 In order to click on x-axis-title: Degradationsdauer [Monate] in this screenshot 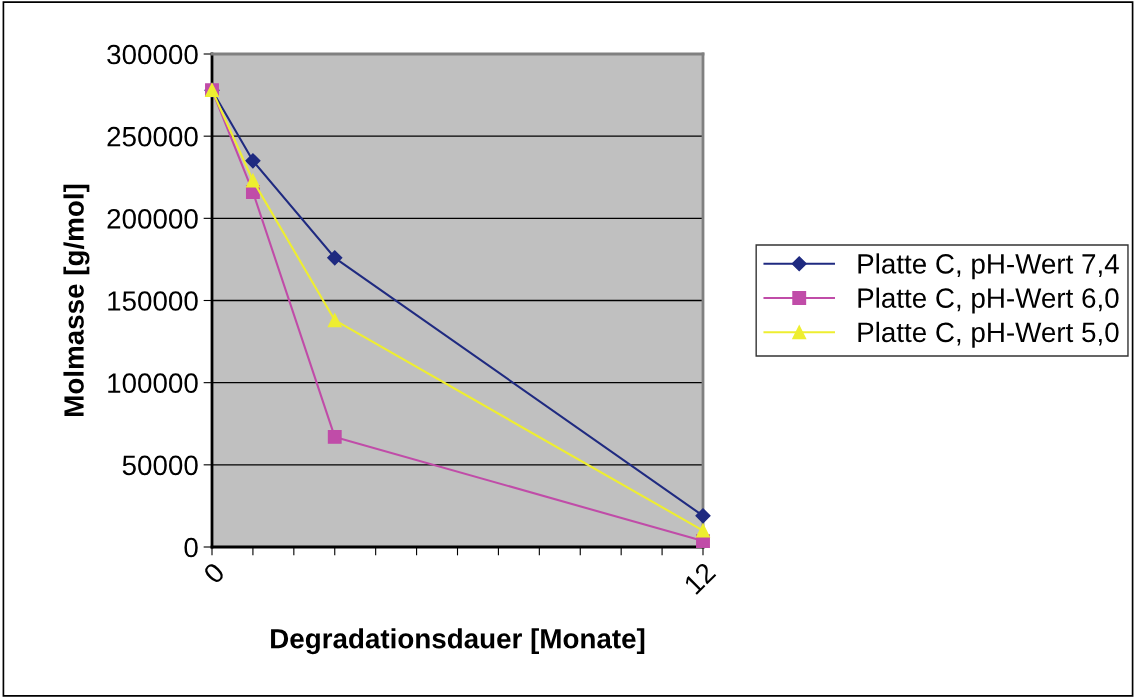, I will do `click(458, 641)`.